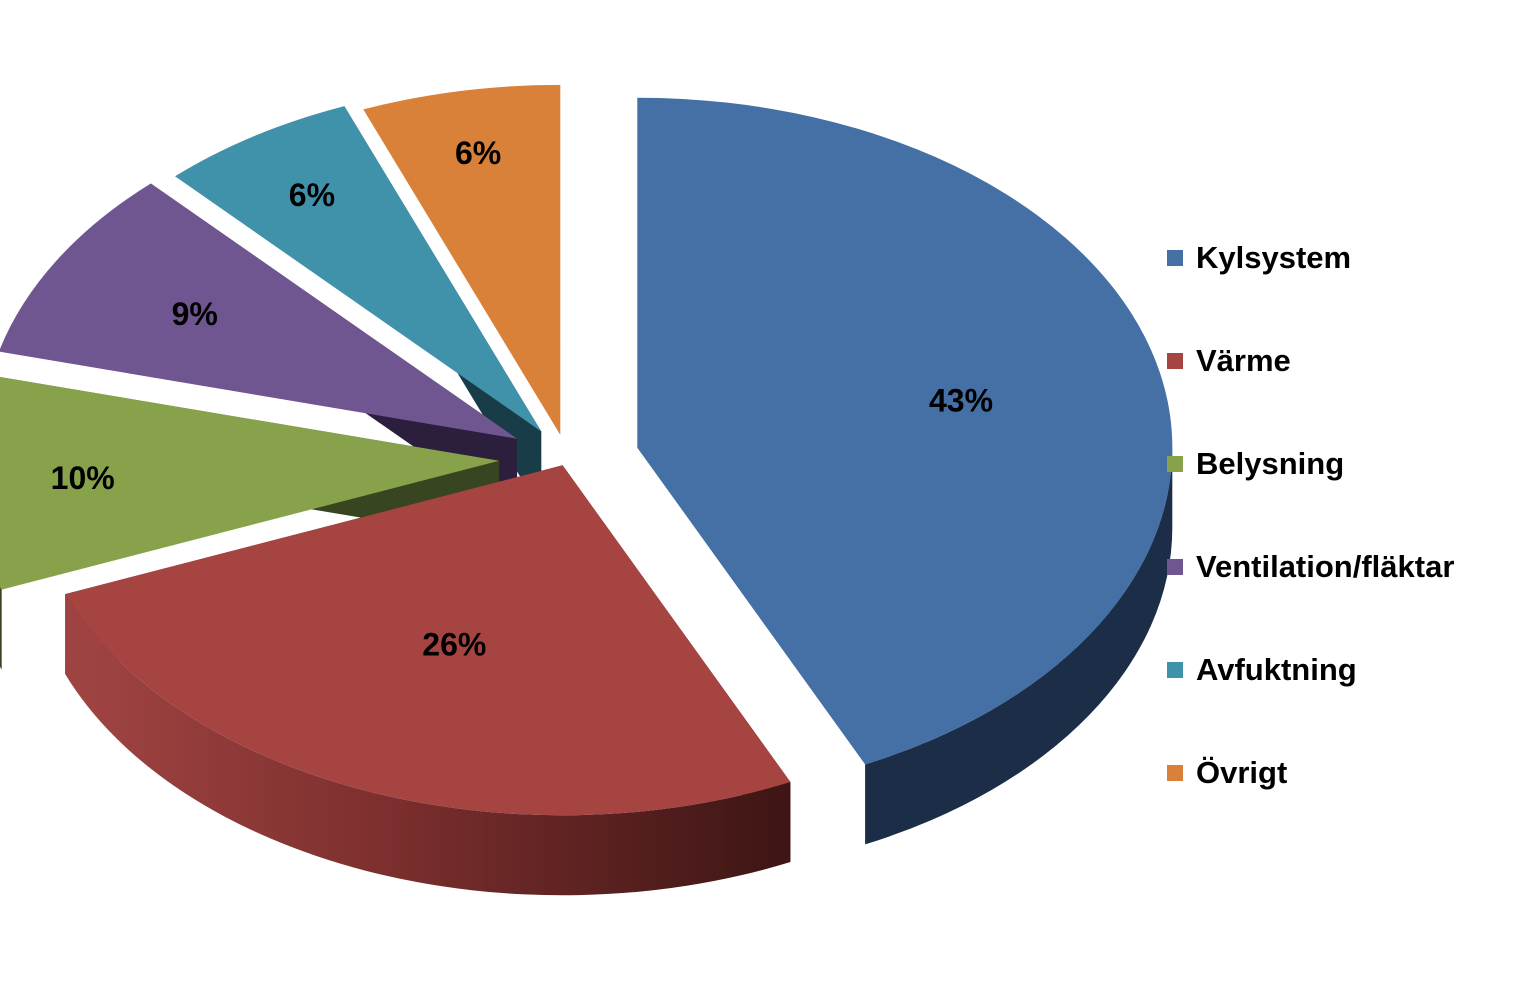  Describe the element at coordinates (1310, 360) in the screenshot. I see `legend-item-varme: Värme` at that location.